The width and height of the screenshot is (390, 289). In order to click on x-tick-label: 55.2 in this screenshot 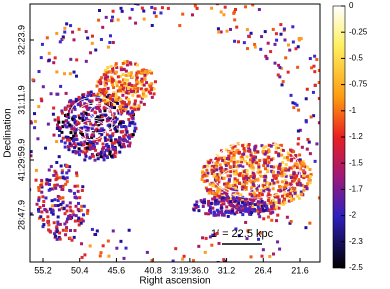, I will do `click(43, 270)`.